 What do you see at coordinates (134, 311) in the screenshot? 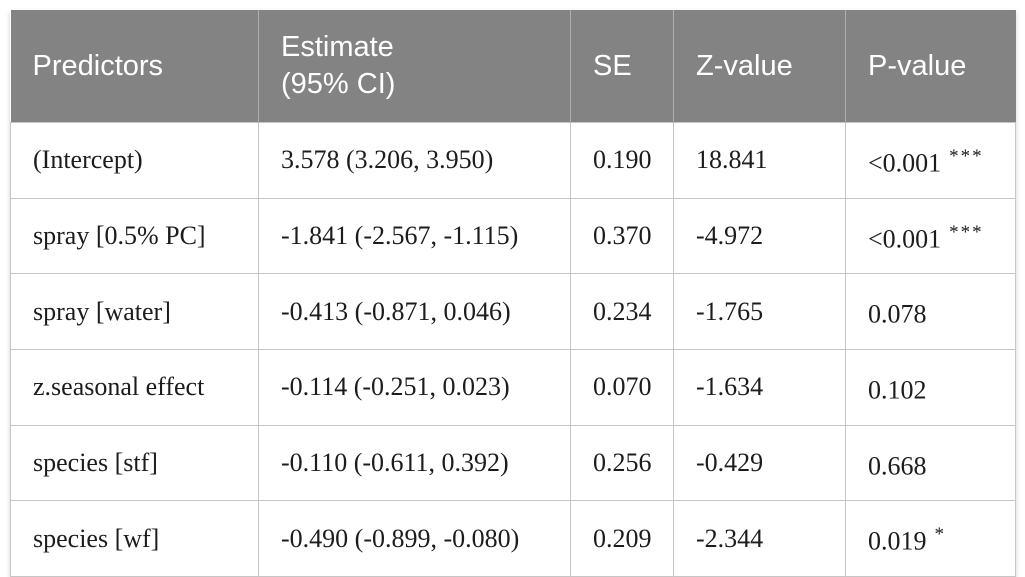
I see `cell-predictor: spray [water]` at bounding box center [134, 311].